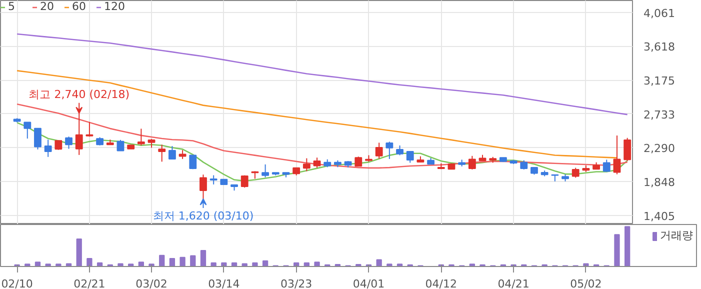 The height and width of the screenshot is (289, 701). Describe the element at coordinates (441, 283) in the screenshot. I see `x-tick-label: 04/12` at that location.